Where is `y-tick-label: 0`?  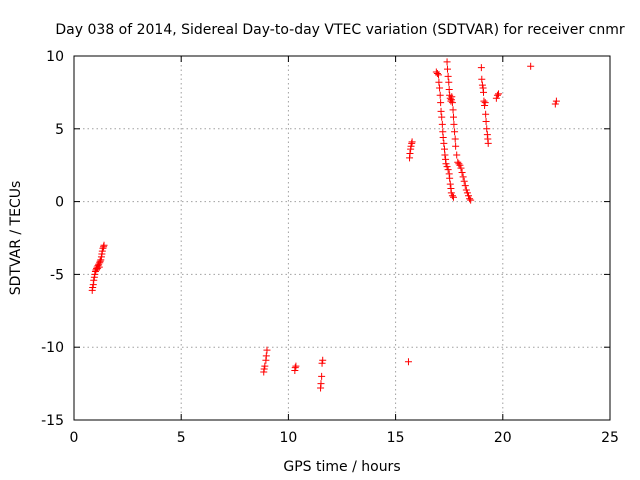
y-tick-label: 0 is located at coordinates (59, 203).